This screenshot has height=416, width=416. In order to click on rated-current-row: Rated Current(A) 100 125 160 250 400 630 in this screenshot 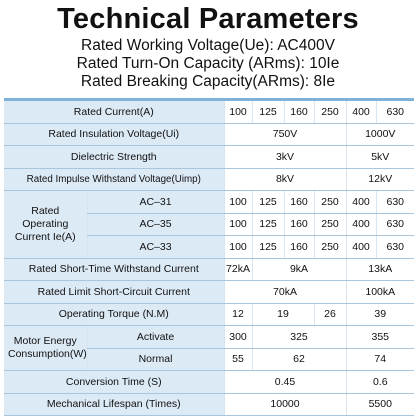, I will do `click(209, 111)`.